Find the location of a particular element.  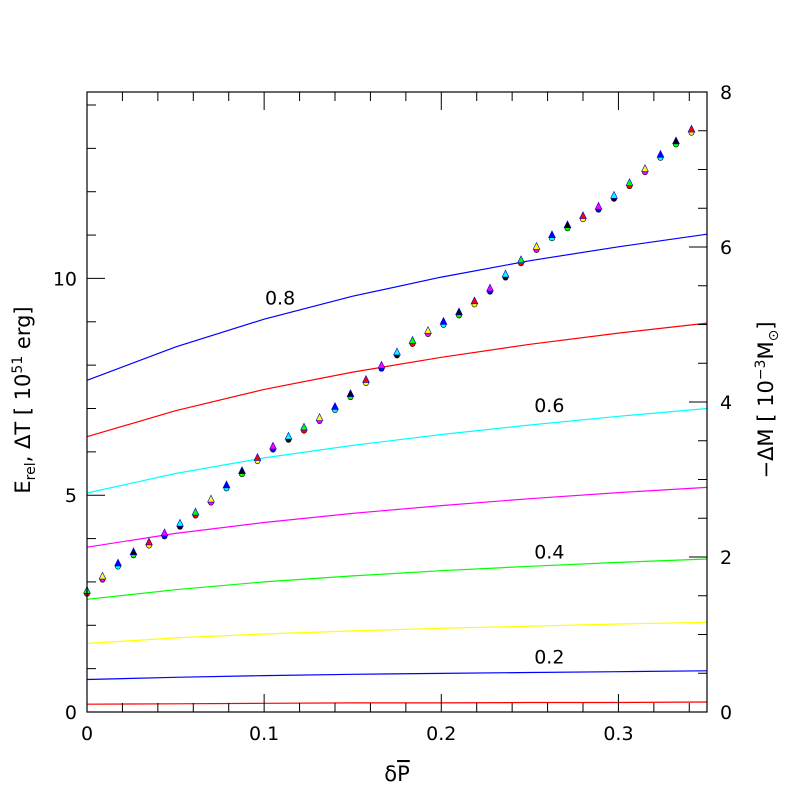

x-tick-label: 0.1 is located at coordinates (264, 734).